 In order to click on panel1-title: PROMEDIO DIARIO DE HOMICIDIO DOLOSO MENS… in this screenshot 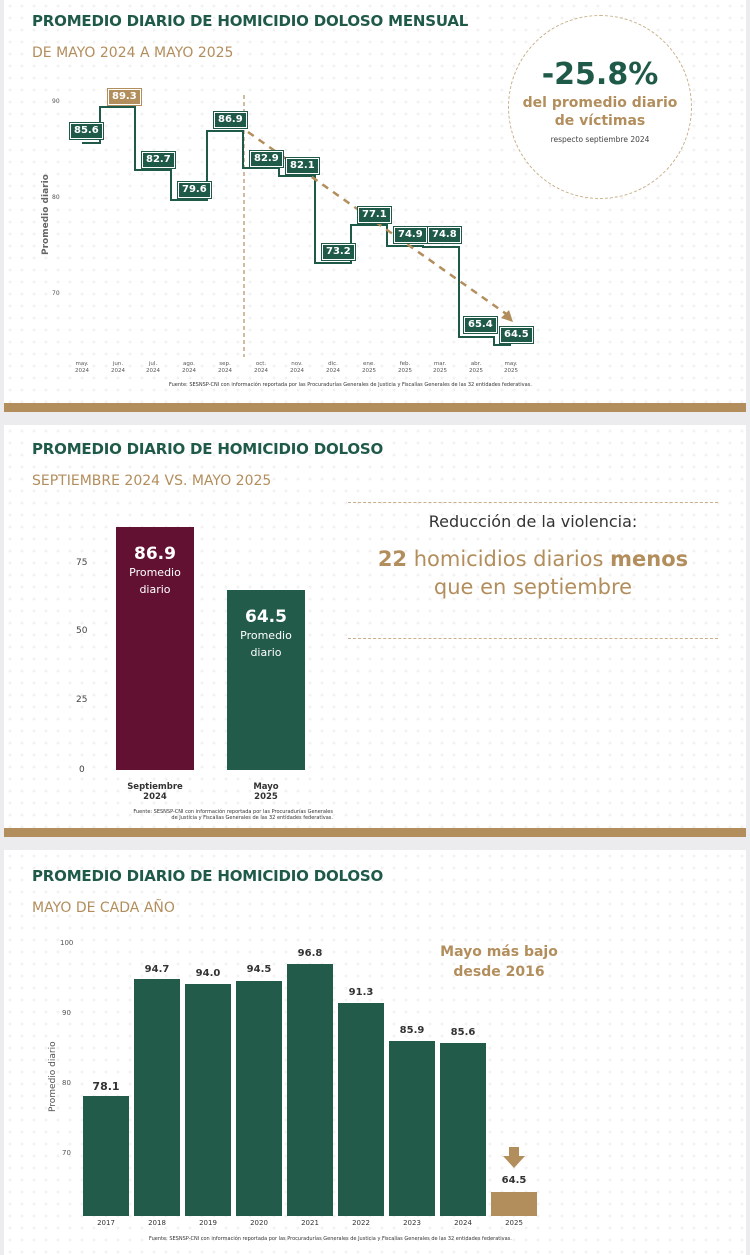, I will do `click(250, 21)`.